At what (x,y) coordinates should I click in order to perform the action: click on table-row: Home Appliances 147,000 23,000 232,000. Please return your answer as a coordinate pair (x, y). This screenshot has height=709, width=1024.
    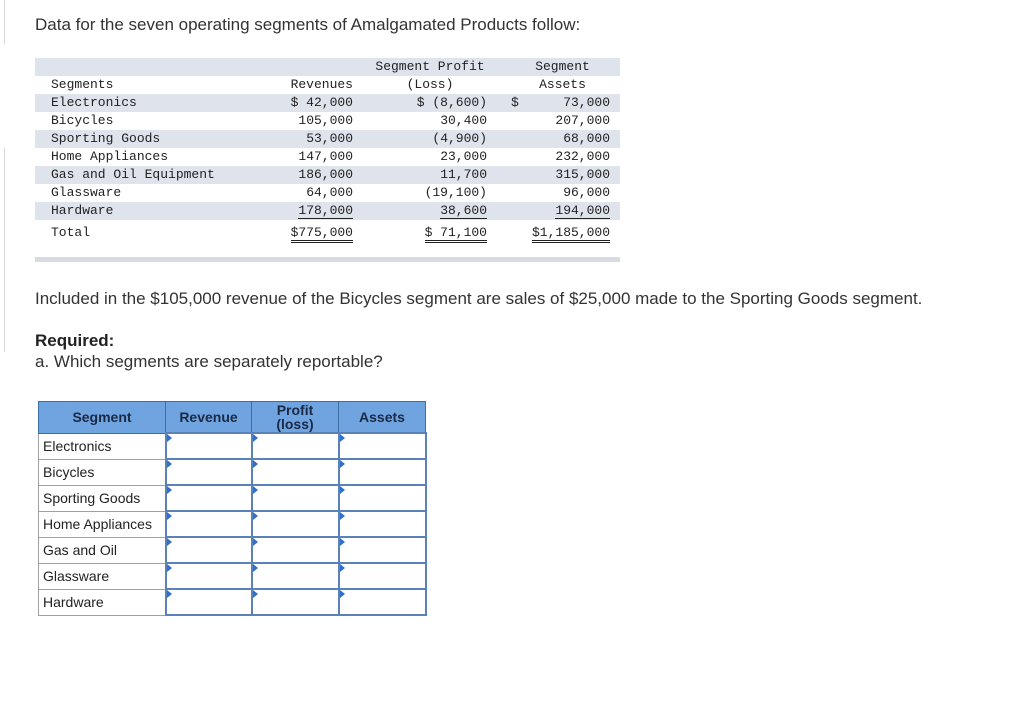
    Looking at the image, I should click on (328, 157).